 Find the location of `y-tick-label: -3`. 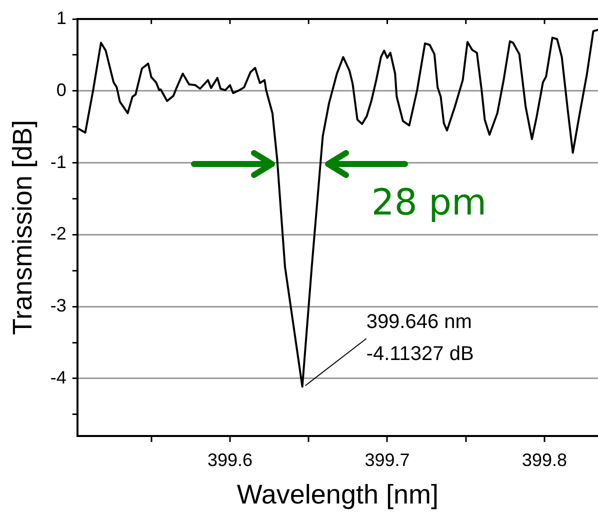

y-tick-label: -3 is located at coordinates (58, 306).